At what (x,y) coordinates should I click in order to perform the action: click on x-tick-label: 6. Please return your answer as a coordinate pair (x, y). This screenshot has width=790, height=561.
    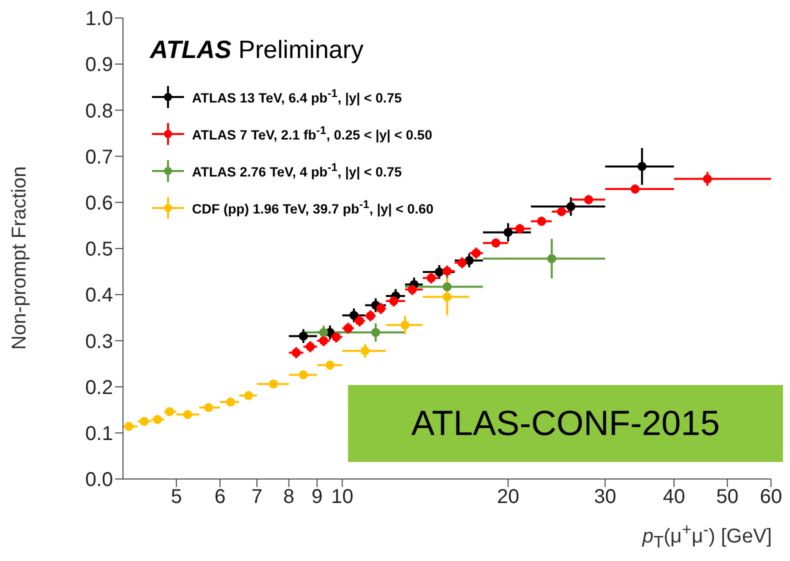
    Looking at the image, I should click on (220, 497).